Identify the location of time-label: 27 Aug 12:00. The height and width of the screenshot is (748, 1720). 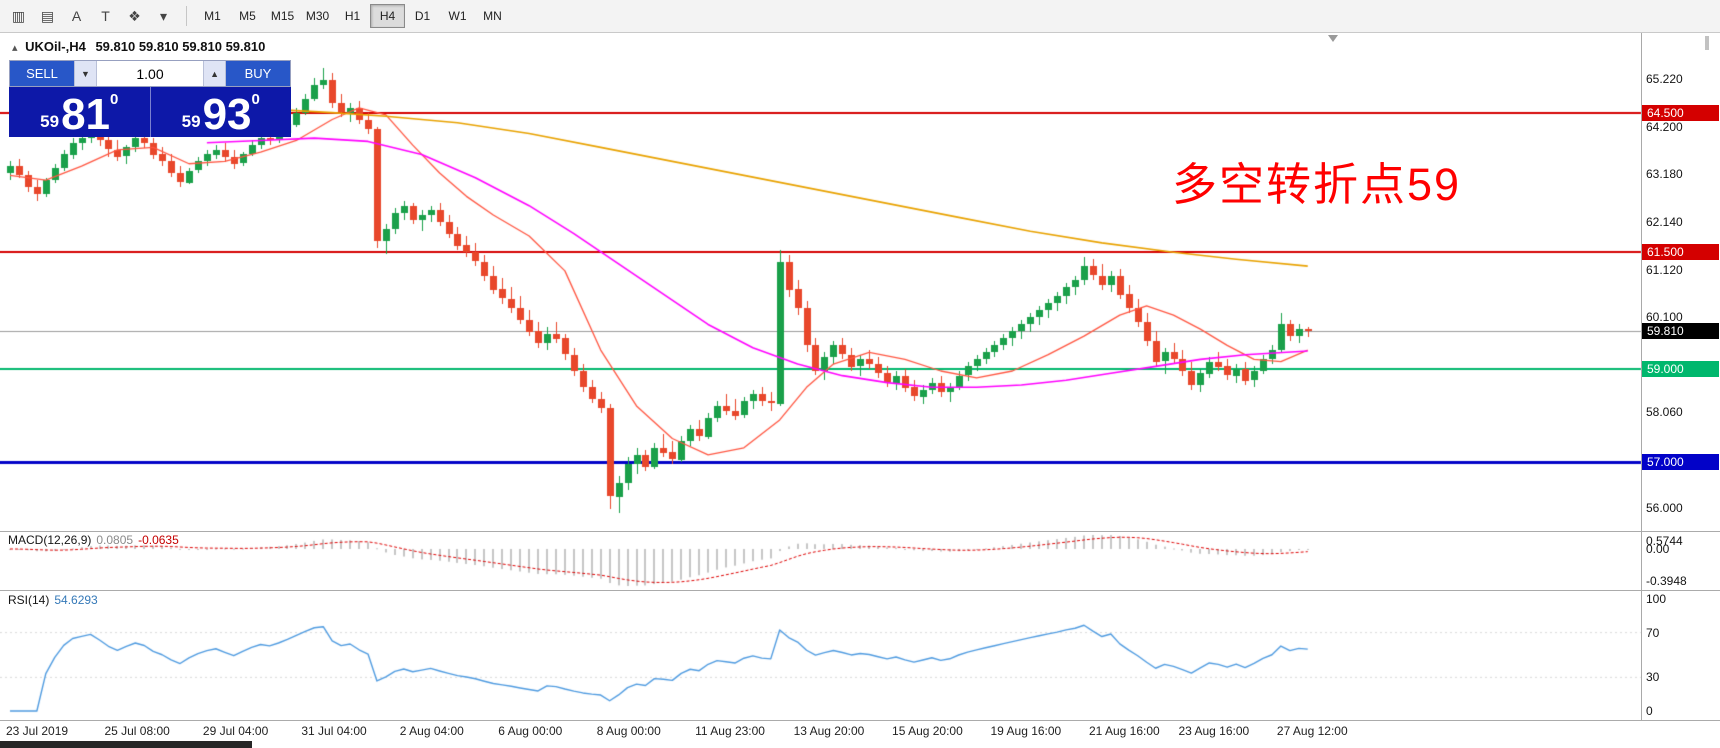
(1312, 731).